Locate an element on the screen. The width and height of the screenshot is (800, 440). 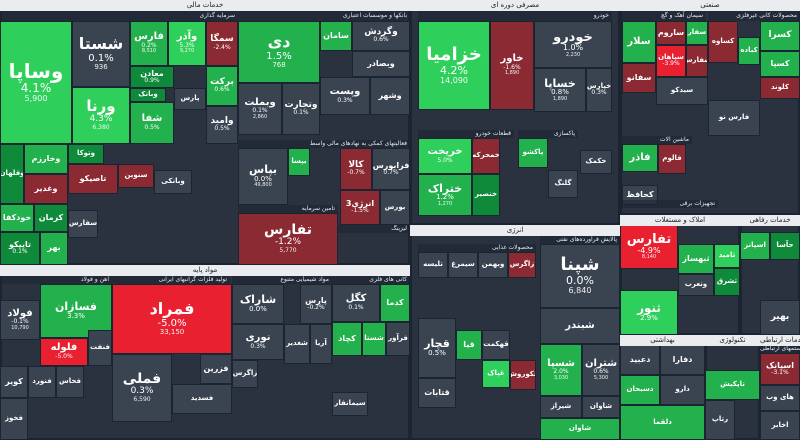
stock-tile: گلنگ is located at coordinates (563, 184).